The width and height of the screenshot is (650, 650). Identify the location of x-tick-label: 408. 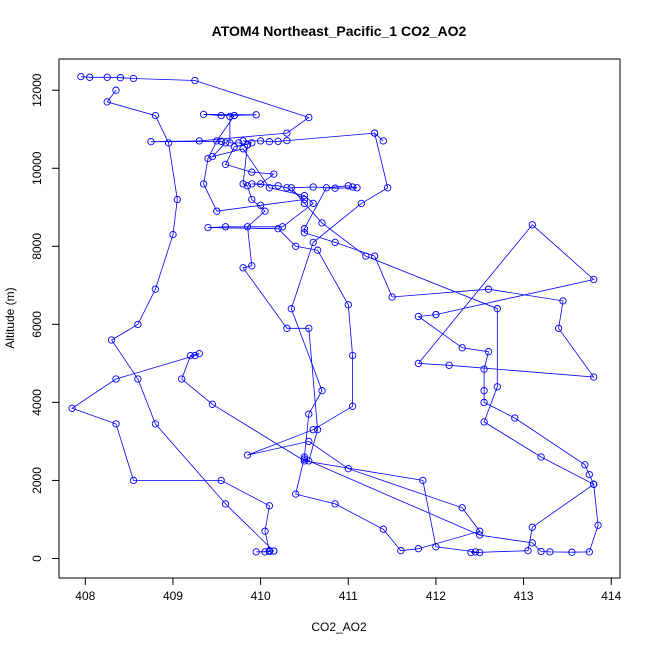
(85, 596).